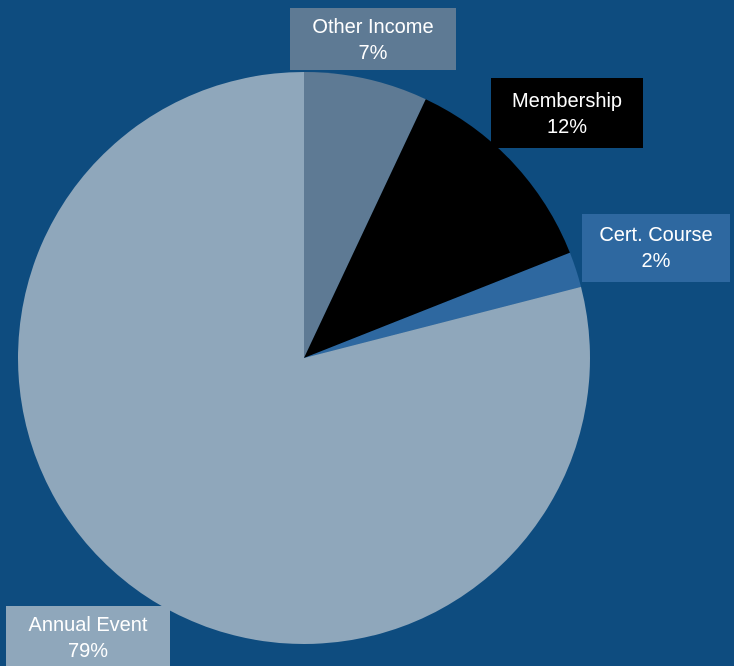 This screenshot has height=666, width=734. What do you see at coordinates (373, 39) in the screenshot?
I see `slice-label-other-income: Other Income 7%` at bounding box center [373, 39].